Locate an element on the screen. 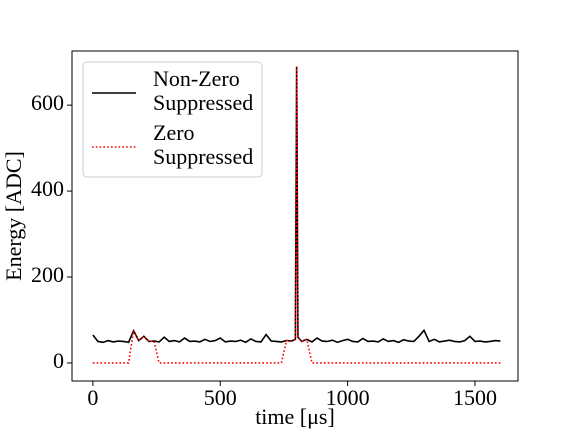 The image size is (576, 437). legend-label: Zero Suppressed is located at coordinates (203, 144).